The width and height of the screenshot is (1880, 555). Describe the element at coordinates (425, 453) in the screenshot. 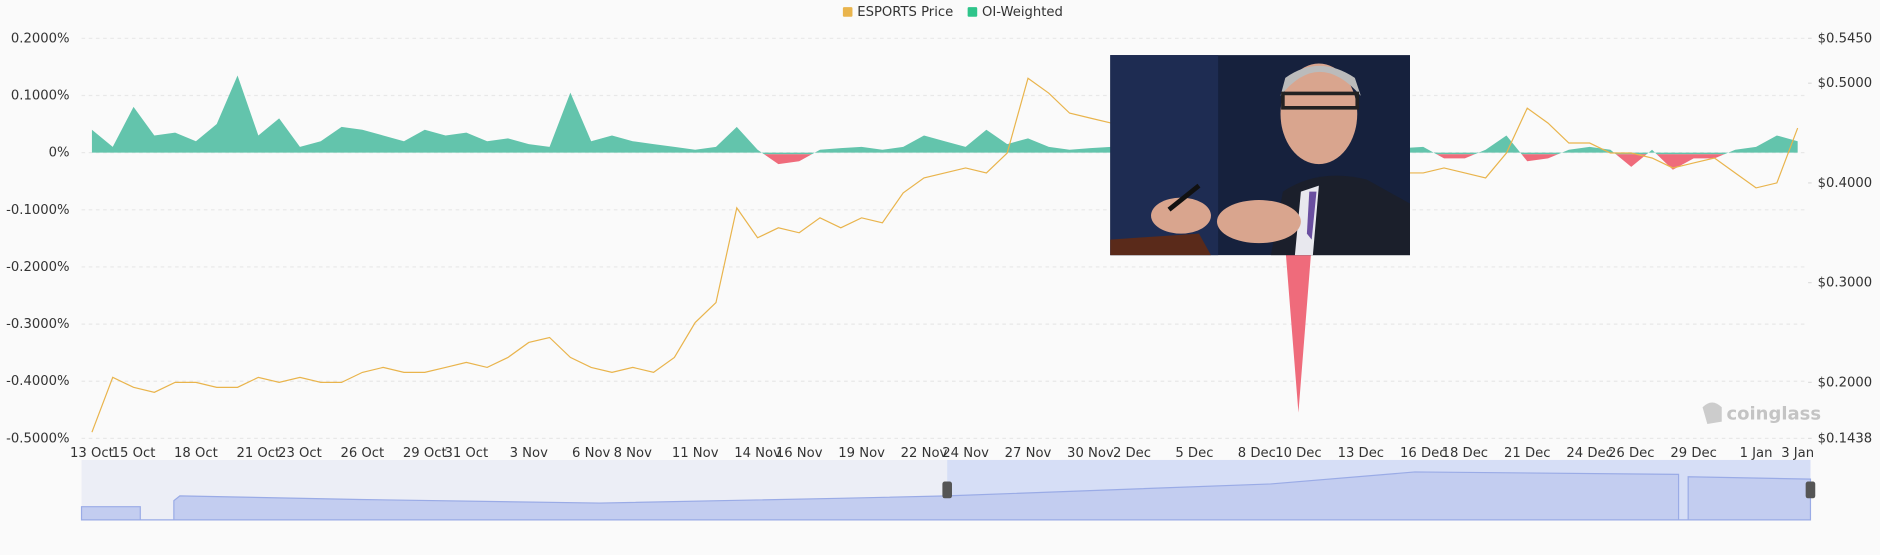

I see `x-tick-label: 29 Oct` at that location.